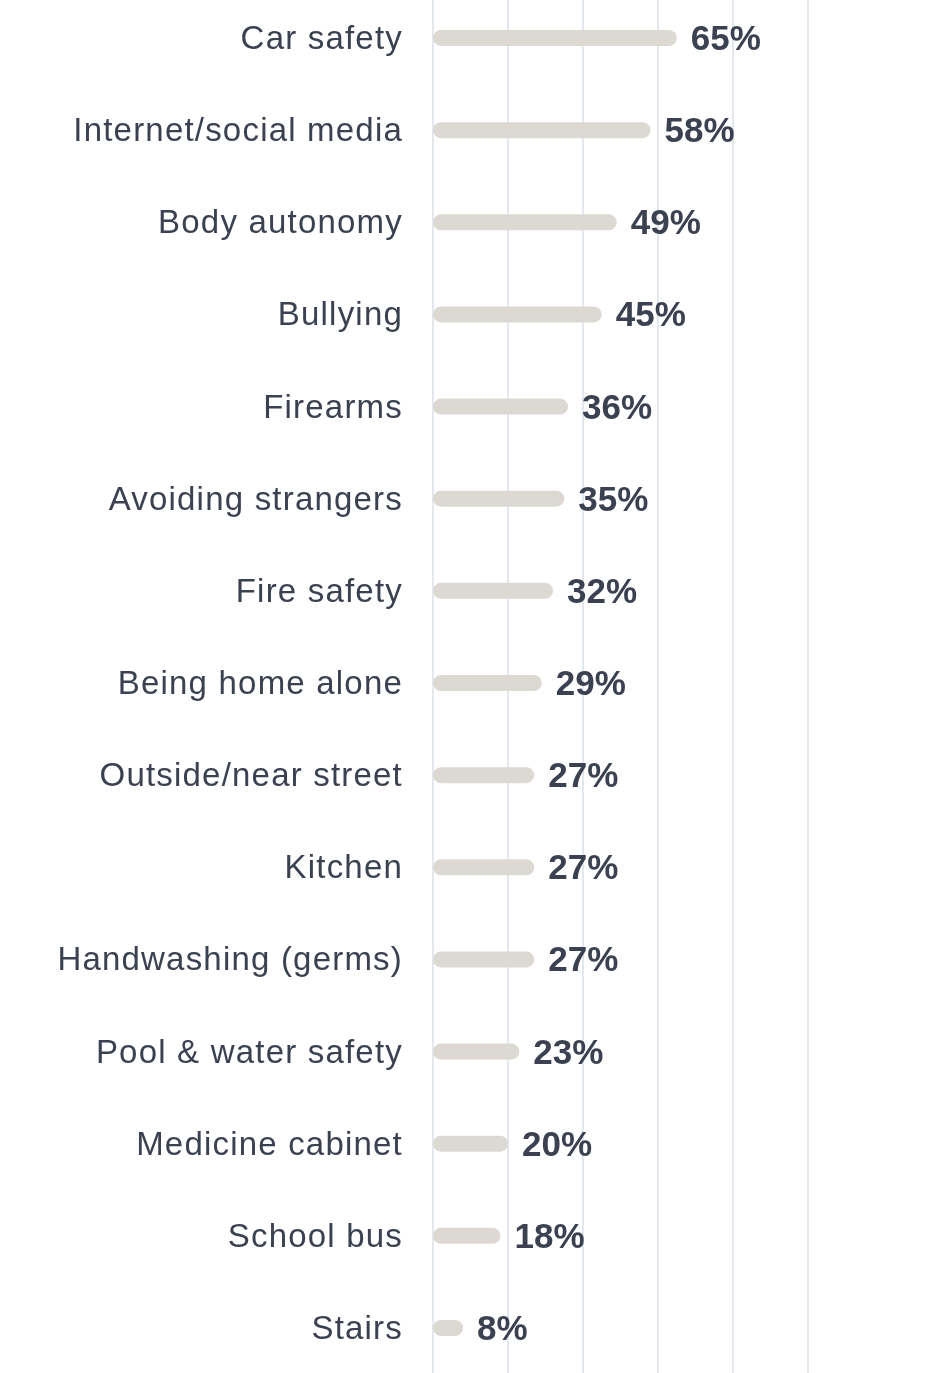  What do you see at coordinates (315, 1235) in the screenshot?
I see `y-tick-label: School bus` at bounding box center [315, 1235].